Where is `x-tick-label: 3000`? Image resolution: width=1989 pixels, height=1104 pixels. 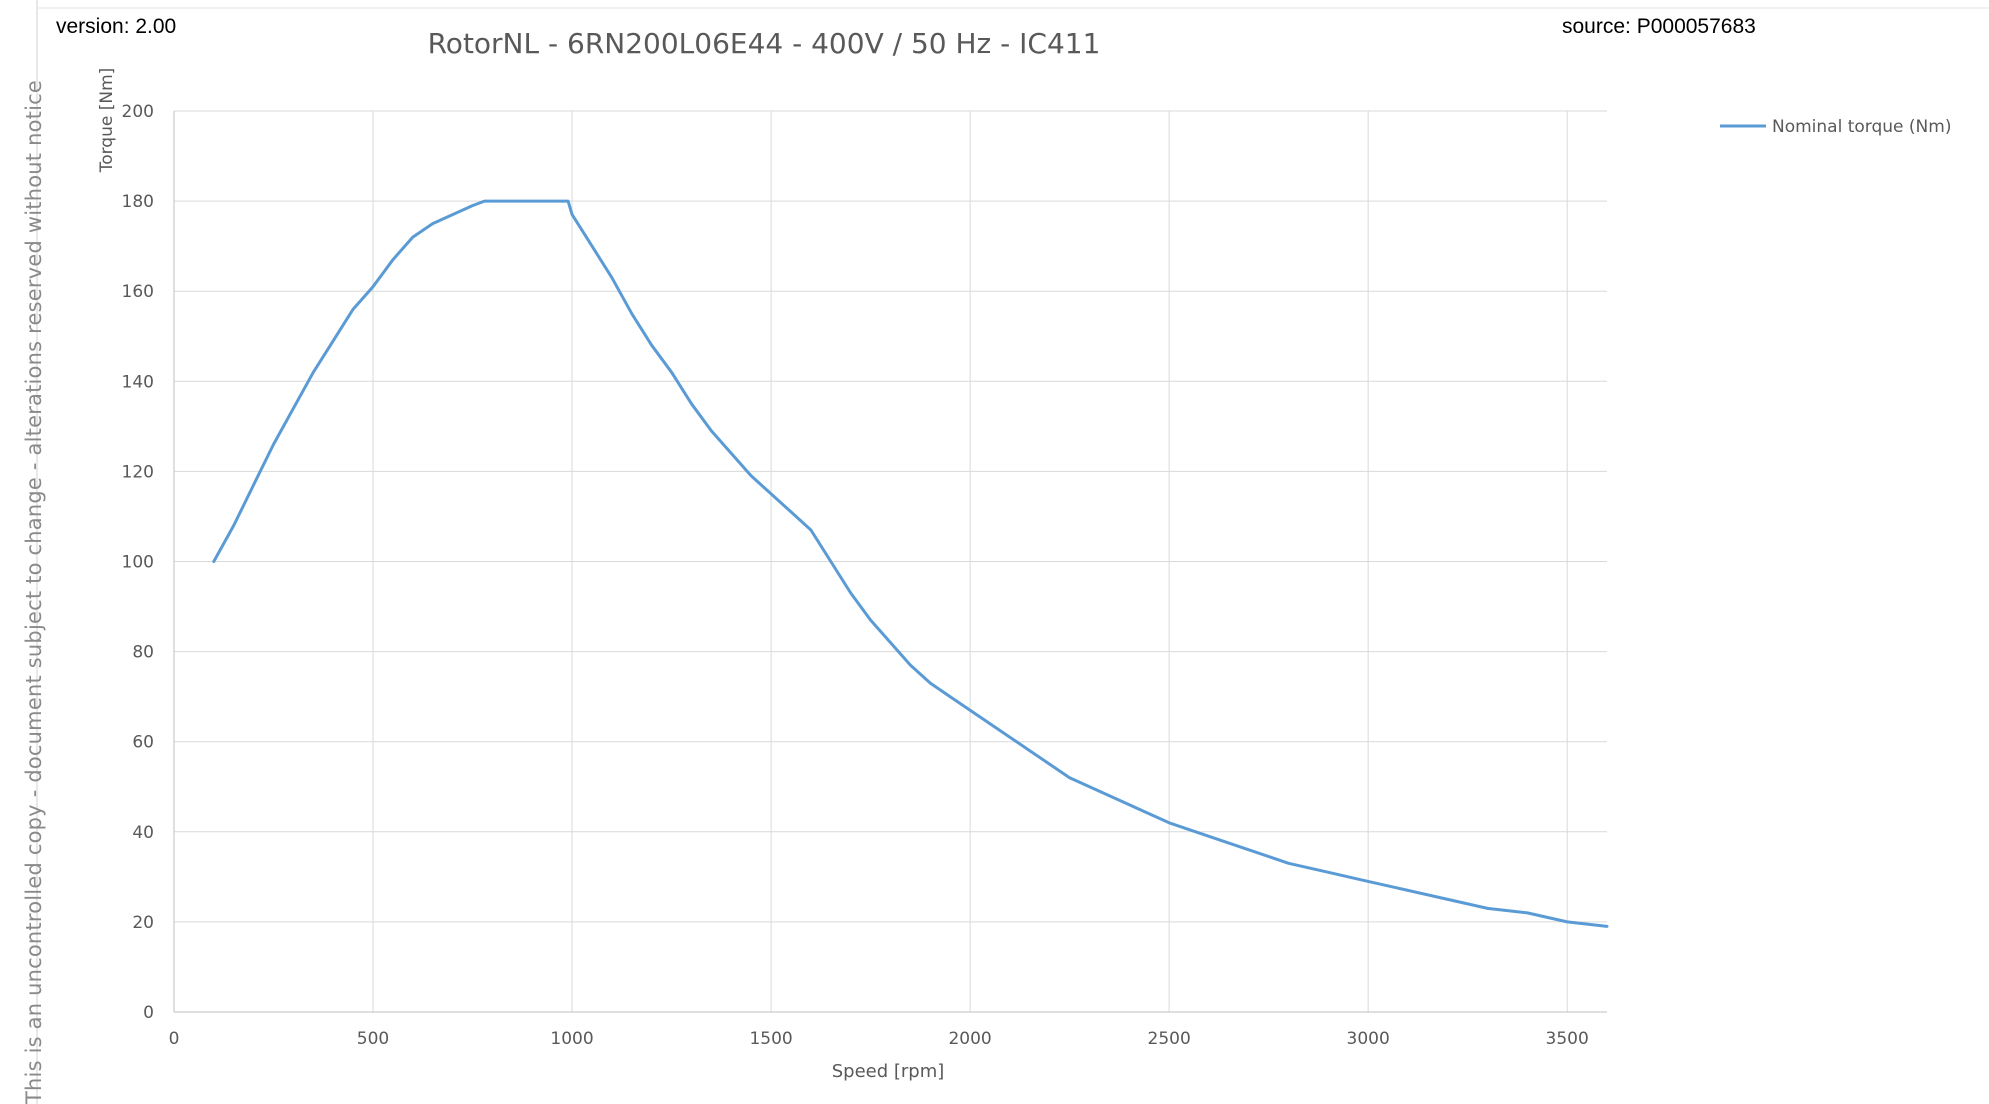
x-tick-label: 3000 is located at coordinates (1368, 1039).